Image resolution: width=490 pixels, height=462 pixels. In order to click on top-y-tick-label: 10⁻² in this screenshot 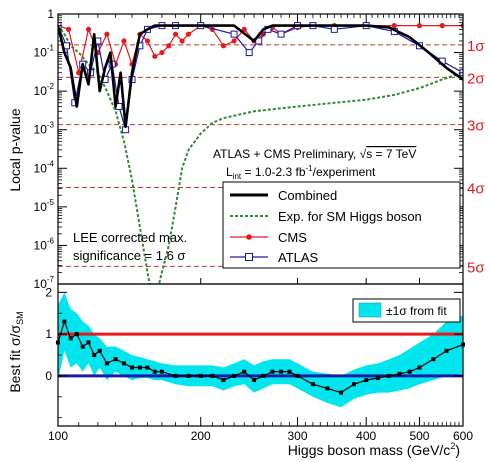, I will do `click(44, 90)`.